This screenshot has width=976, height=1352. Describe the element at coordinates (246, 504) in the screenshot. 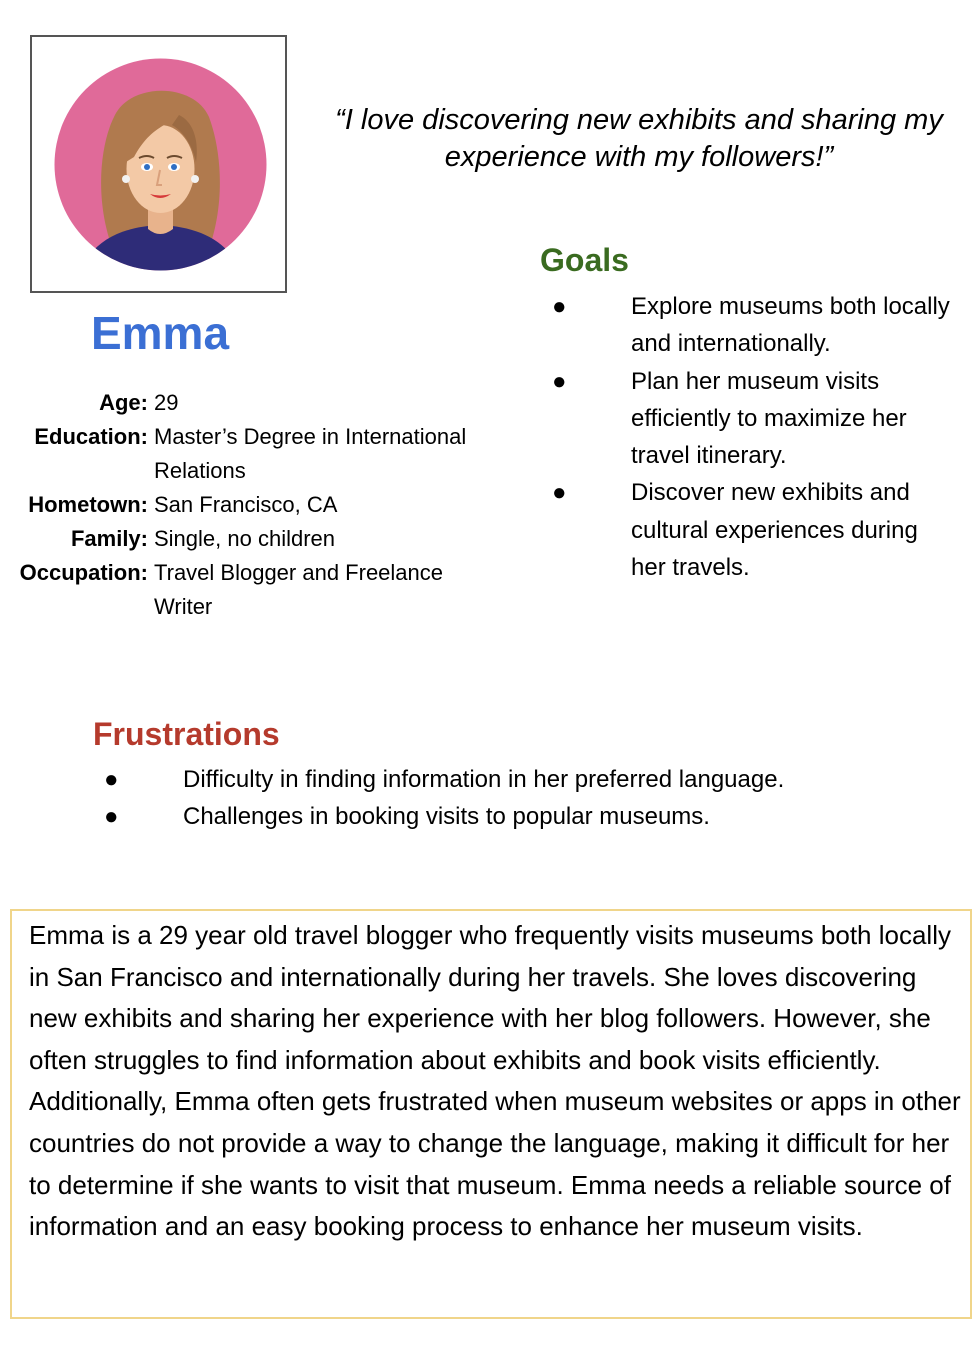

I see `detail-value: San Francisco, CA` at that location.